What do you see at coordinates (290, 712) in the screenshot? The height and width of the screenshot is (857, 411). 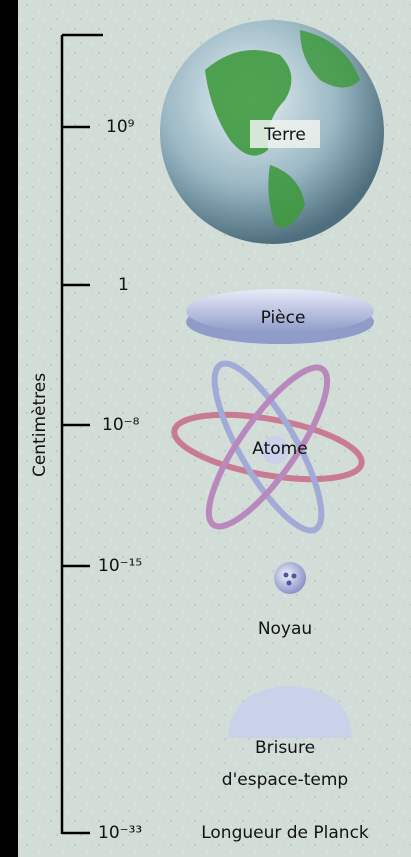 I see `spacetime-foam` at bounding box center [290, 712].